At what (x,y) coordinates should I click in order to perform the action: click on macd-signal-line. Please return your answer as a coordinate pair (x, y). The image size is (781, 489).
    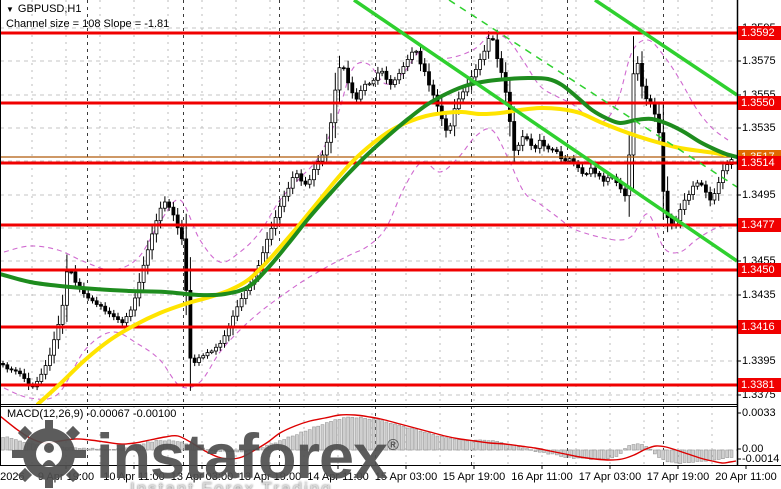
    Looking at the image, I should click on (368, 439).